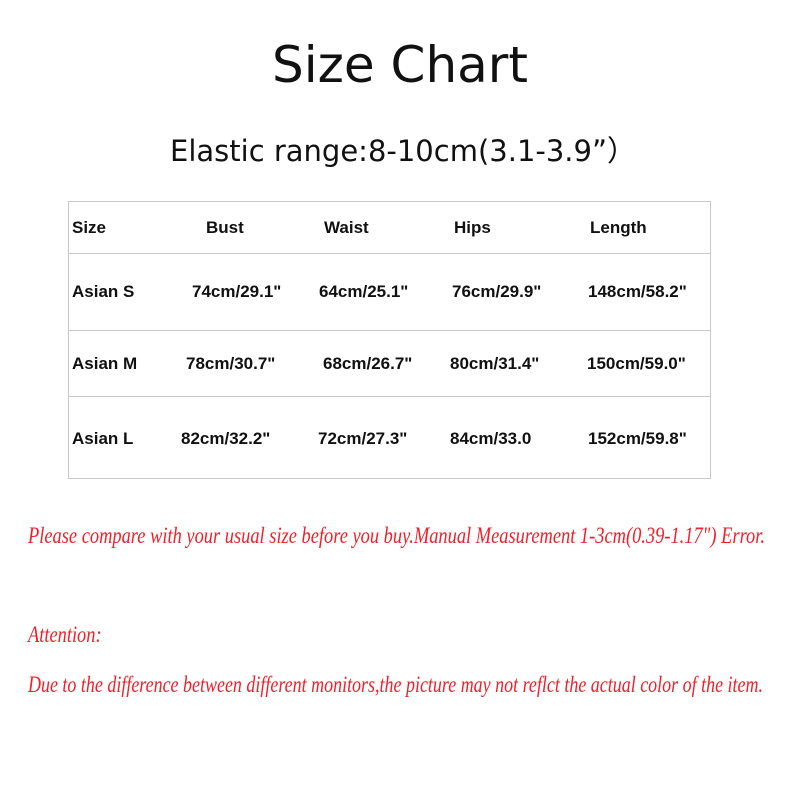 Image resolution: width=800 pixels, height=800 pixels. What do you see at coordinates (618, 227) in the screenshot?
I see `header-length: Length` at bounding box center [618, 227].